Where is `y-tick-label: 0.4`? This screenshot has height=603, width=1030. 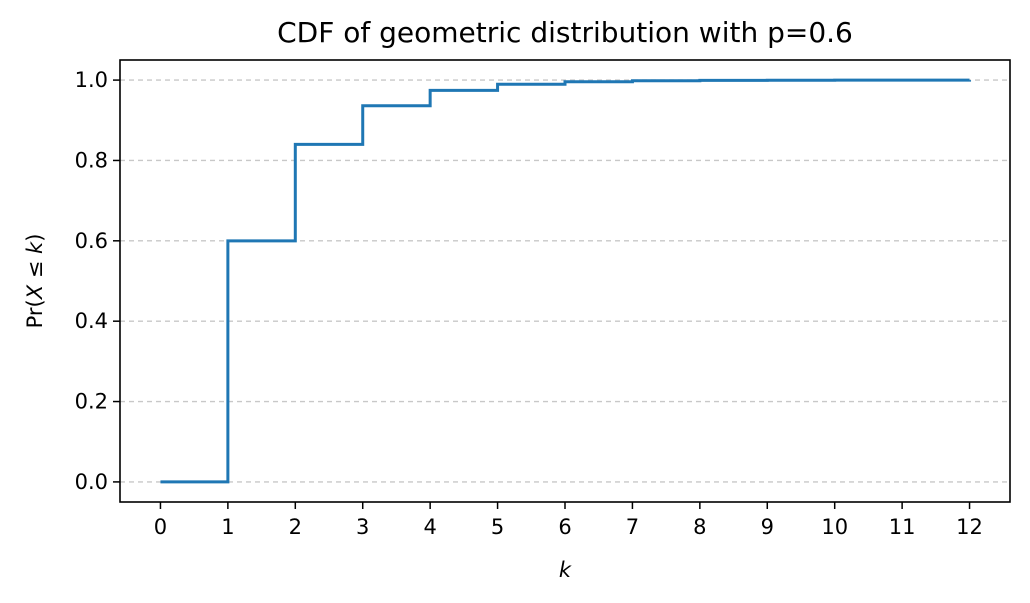
y-tick-label: 0.4 is located at coordinates (91, 321).